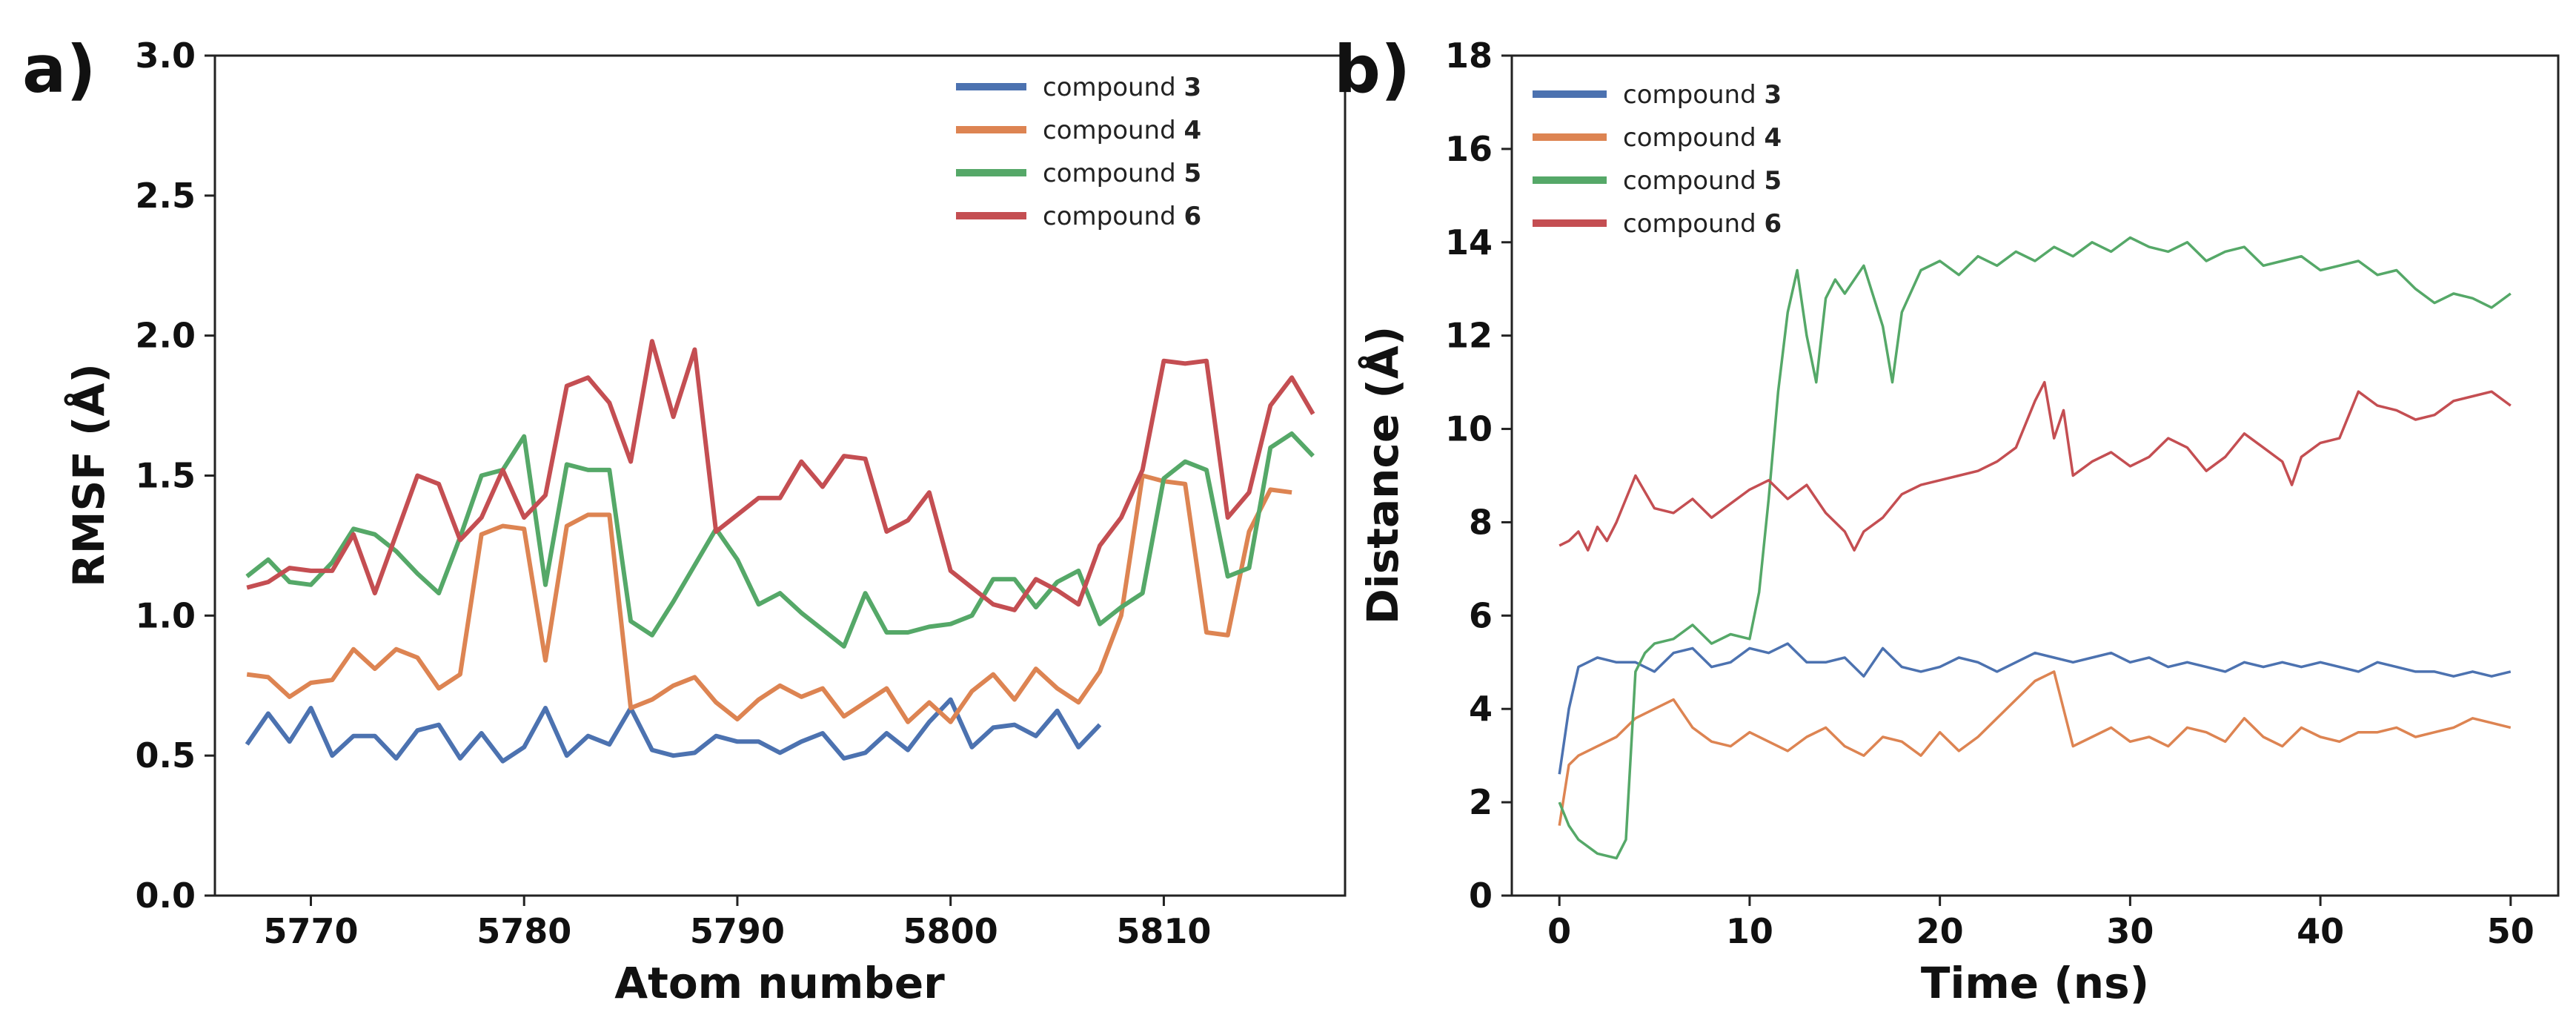 The width and height of the screenshot is (2576, 1032). What do you see at coordinates (1481, 709) in the screenshot?
I see `y-tick-label: 4` at bounding box center [1481, 709].